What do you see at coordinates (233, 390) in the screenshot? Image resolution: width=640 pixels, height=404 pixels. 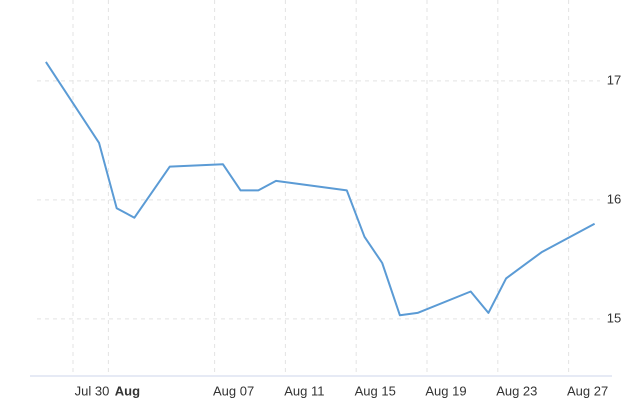 I see `x-tick-label: Aug 07` at bounding box center [233, 390].